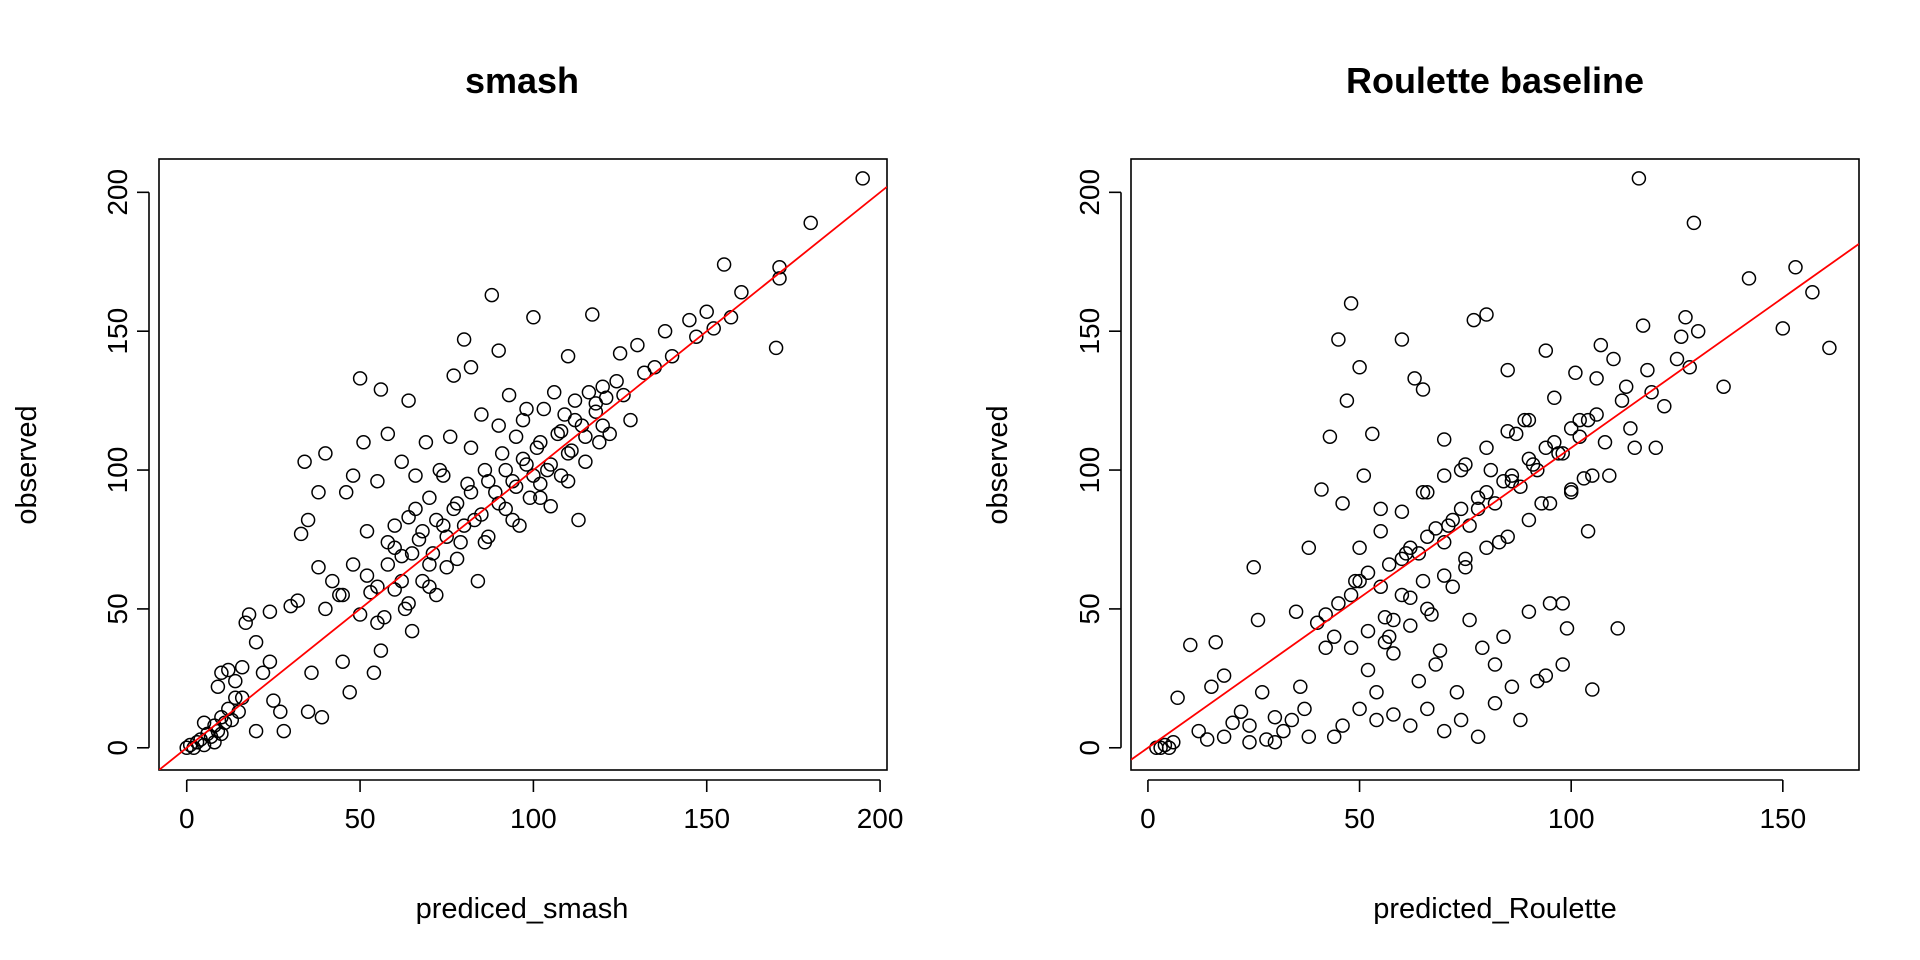  What do you see at coordinates (117, 331) in the screenshot?
I see `y-tick-label: 150` at bounding box center [117, 331].